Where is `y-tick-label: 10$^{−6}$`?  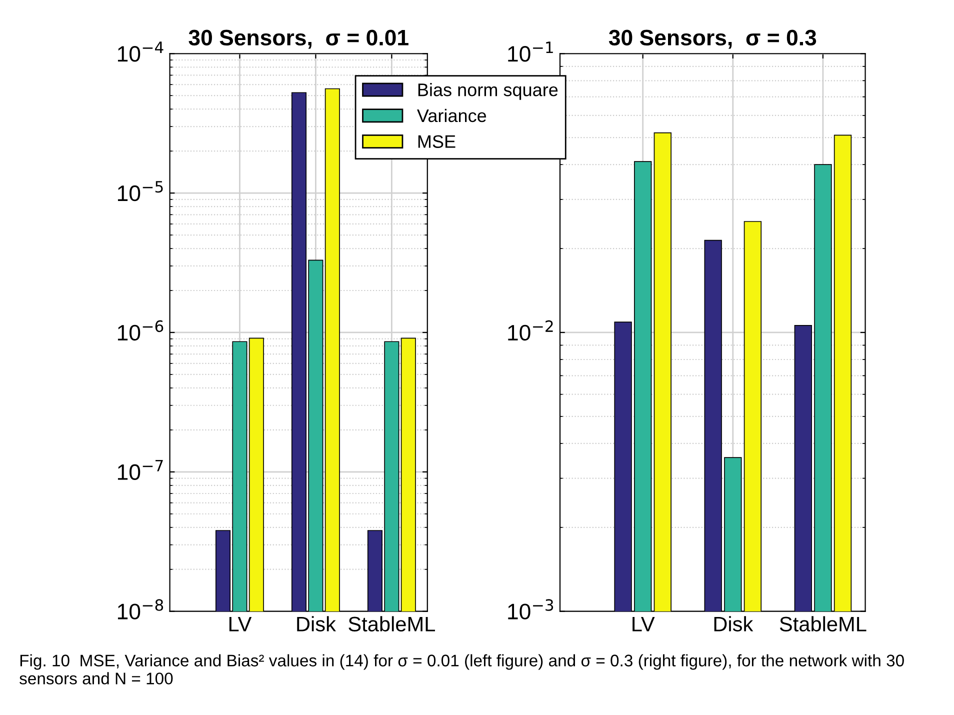 y-tick-label: 10$^{−6}$ is located at coordinates (141, 330).